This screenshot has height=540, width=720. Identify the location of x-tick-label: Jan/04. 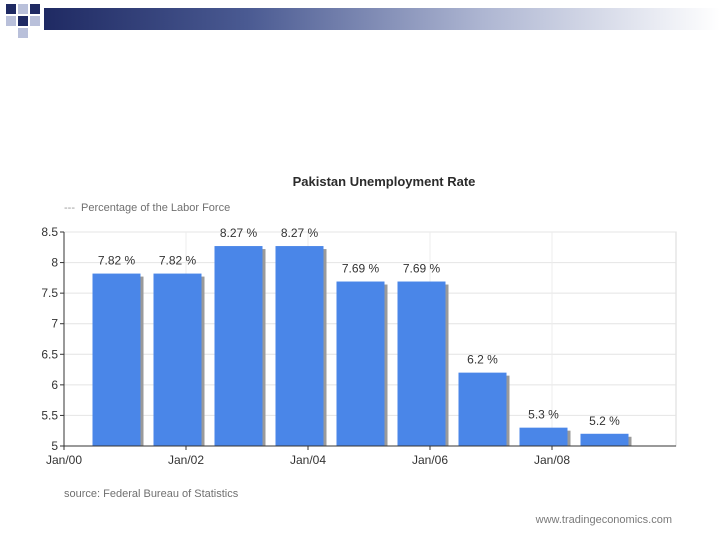
(308, 460).